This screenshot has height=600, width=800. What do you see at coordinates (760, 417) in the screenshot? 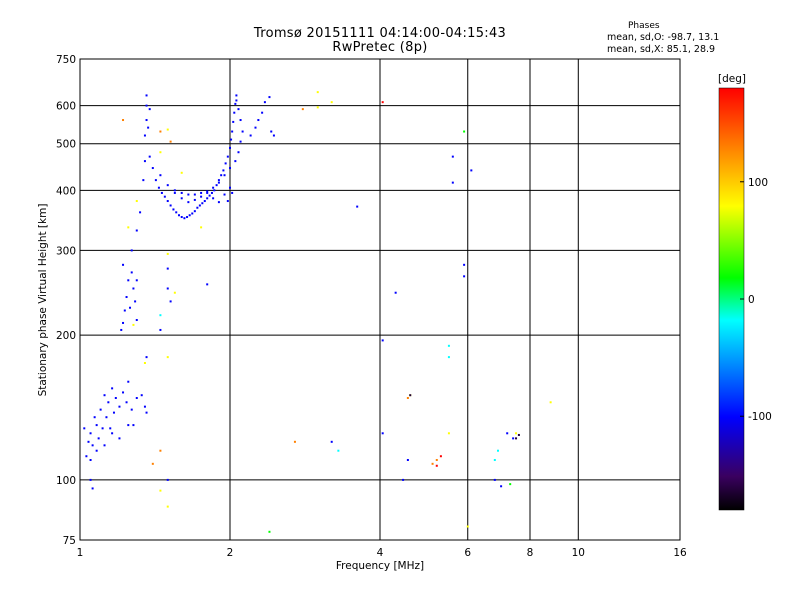
I see `colorbar-tick-label: -100` at bounding box center [760, 417].